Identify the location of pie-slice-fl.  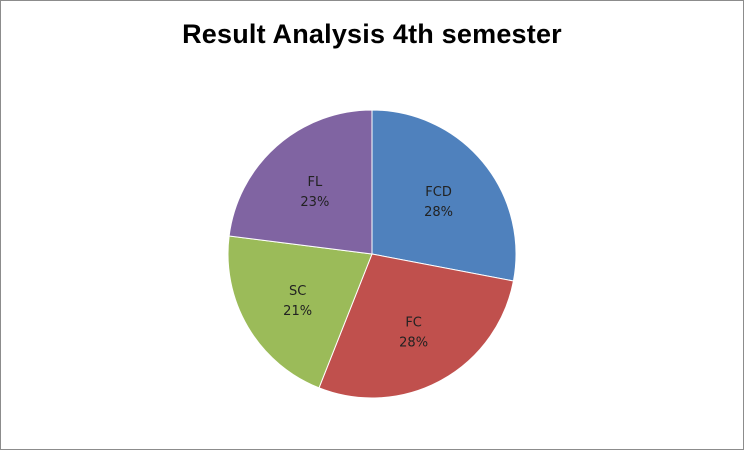
(300, 182).